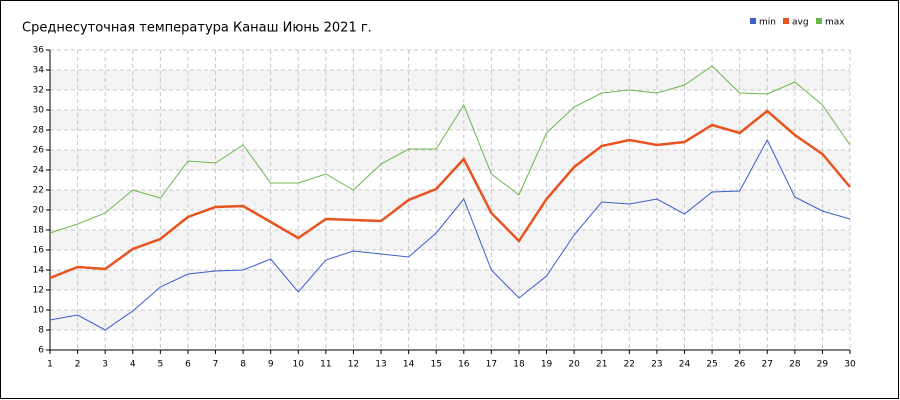 This screenshot has width=900, height=400. I want to click on x-tick-label: 25, so click(711, 365).